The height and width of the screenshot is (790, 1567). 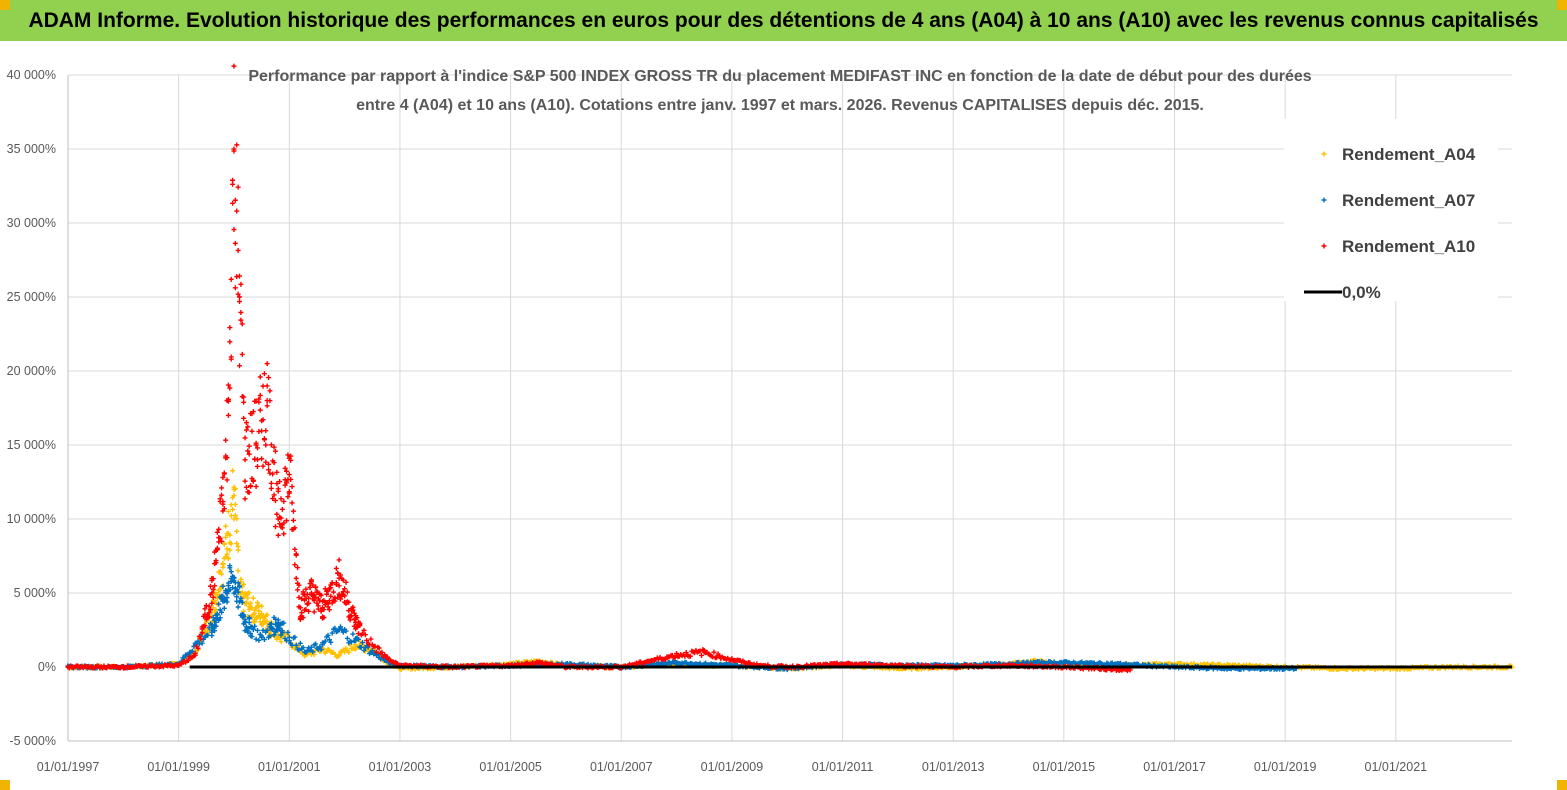 What do you see at coordinates (1285, 767) in the screenshot?
I see `x-tick-label: 01/01/2019` at bounding box center [1285, 767].